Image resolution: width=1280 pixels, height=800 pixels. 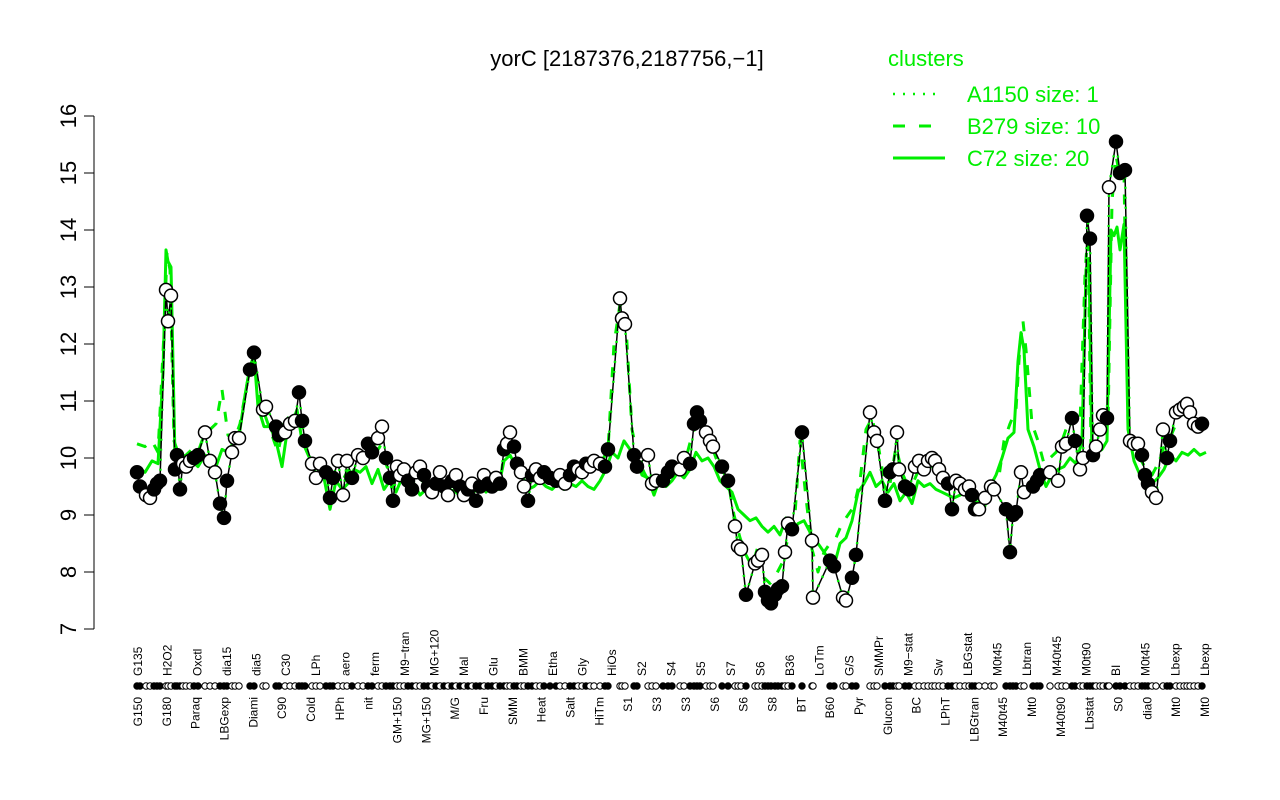 What do you see at coordinates (1028, 158) in the screenshot?
I see `legend-entry-c72: C72 size: 20` at bounding box center [1028, 158].